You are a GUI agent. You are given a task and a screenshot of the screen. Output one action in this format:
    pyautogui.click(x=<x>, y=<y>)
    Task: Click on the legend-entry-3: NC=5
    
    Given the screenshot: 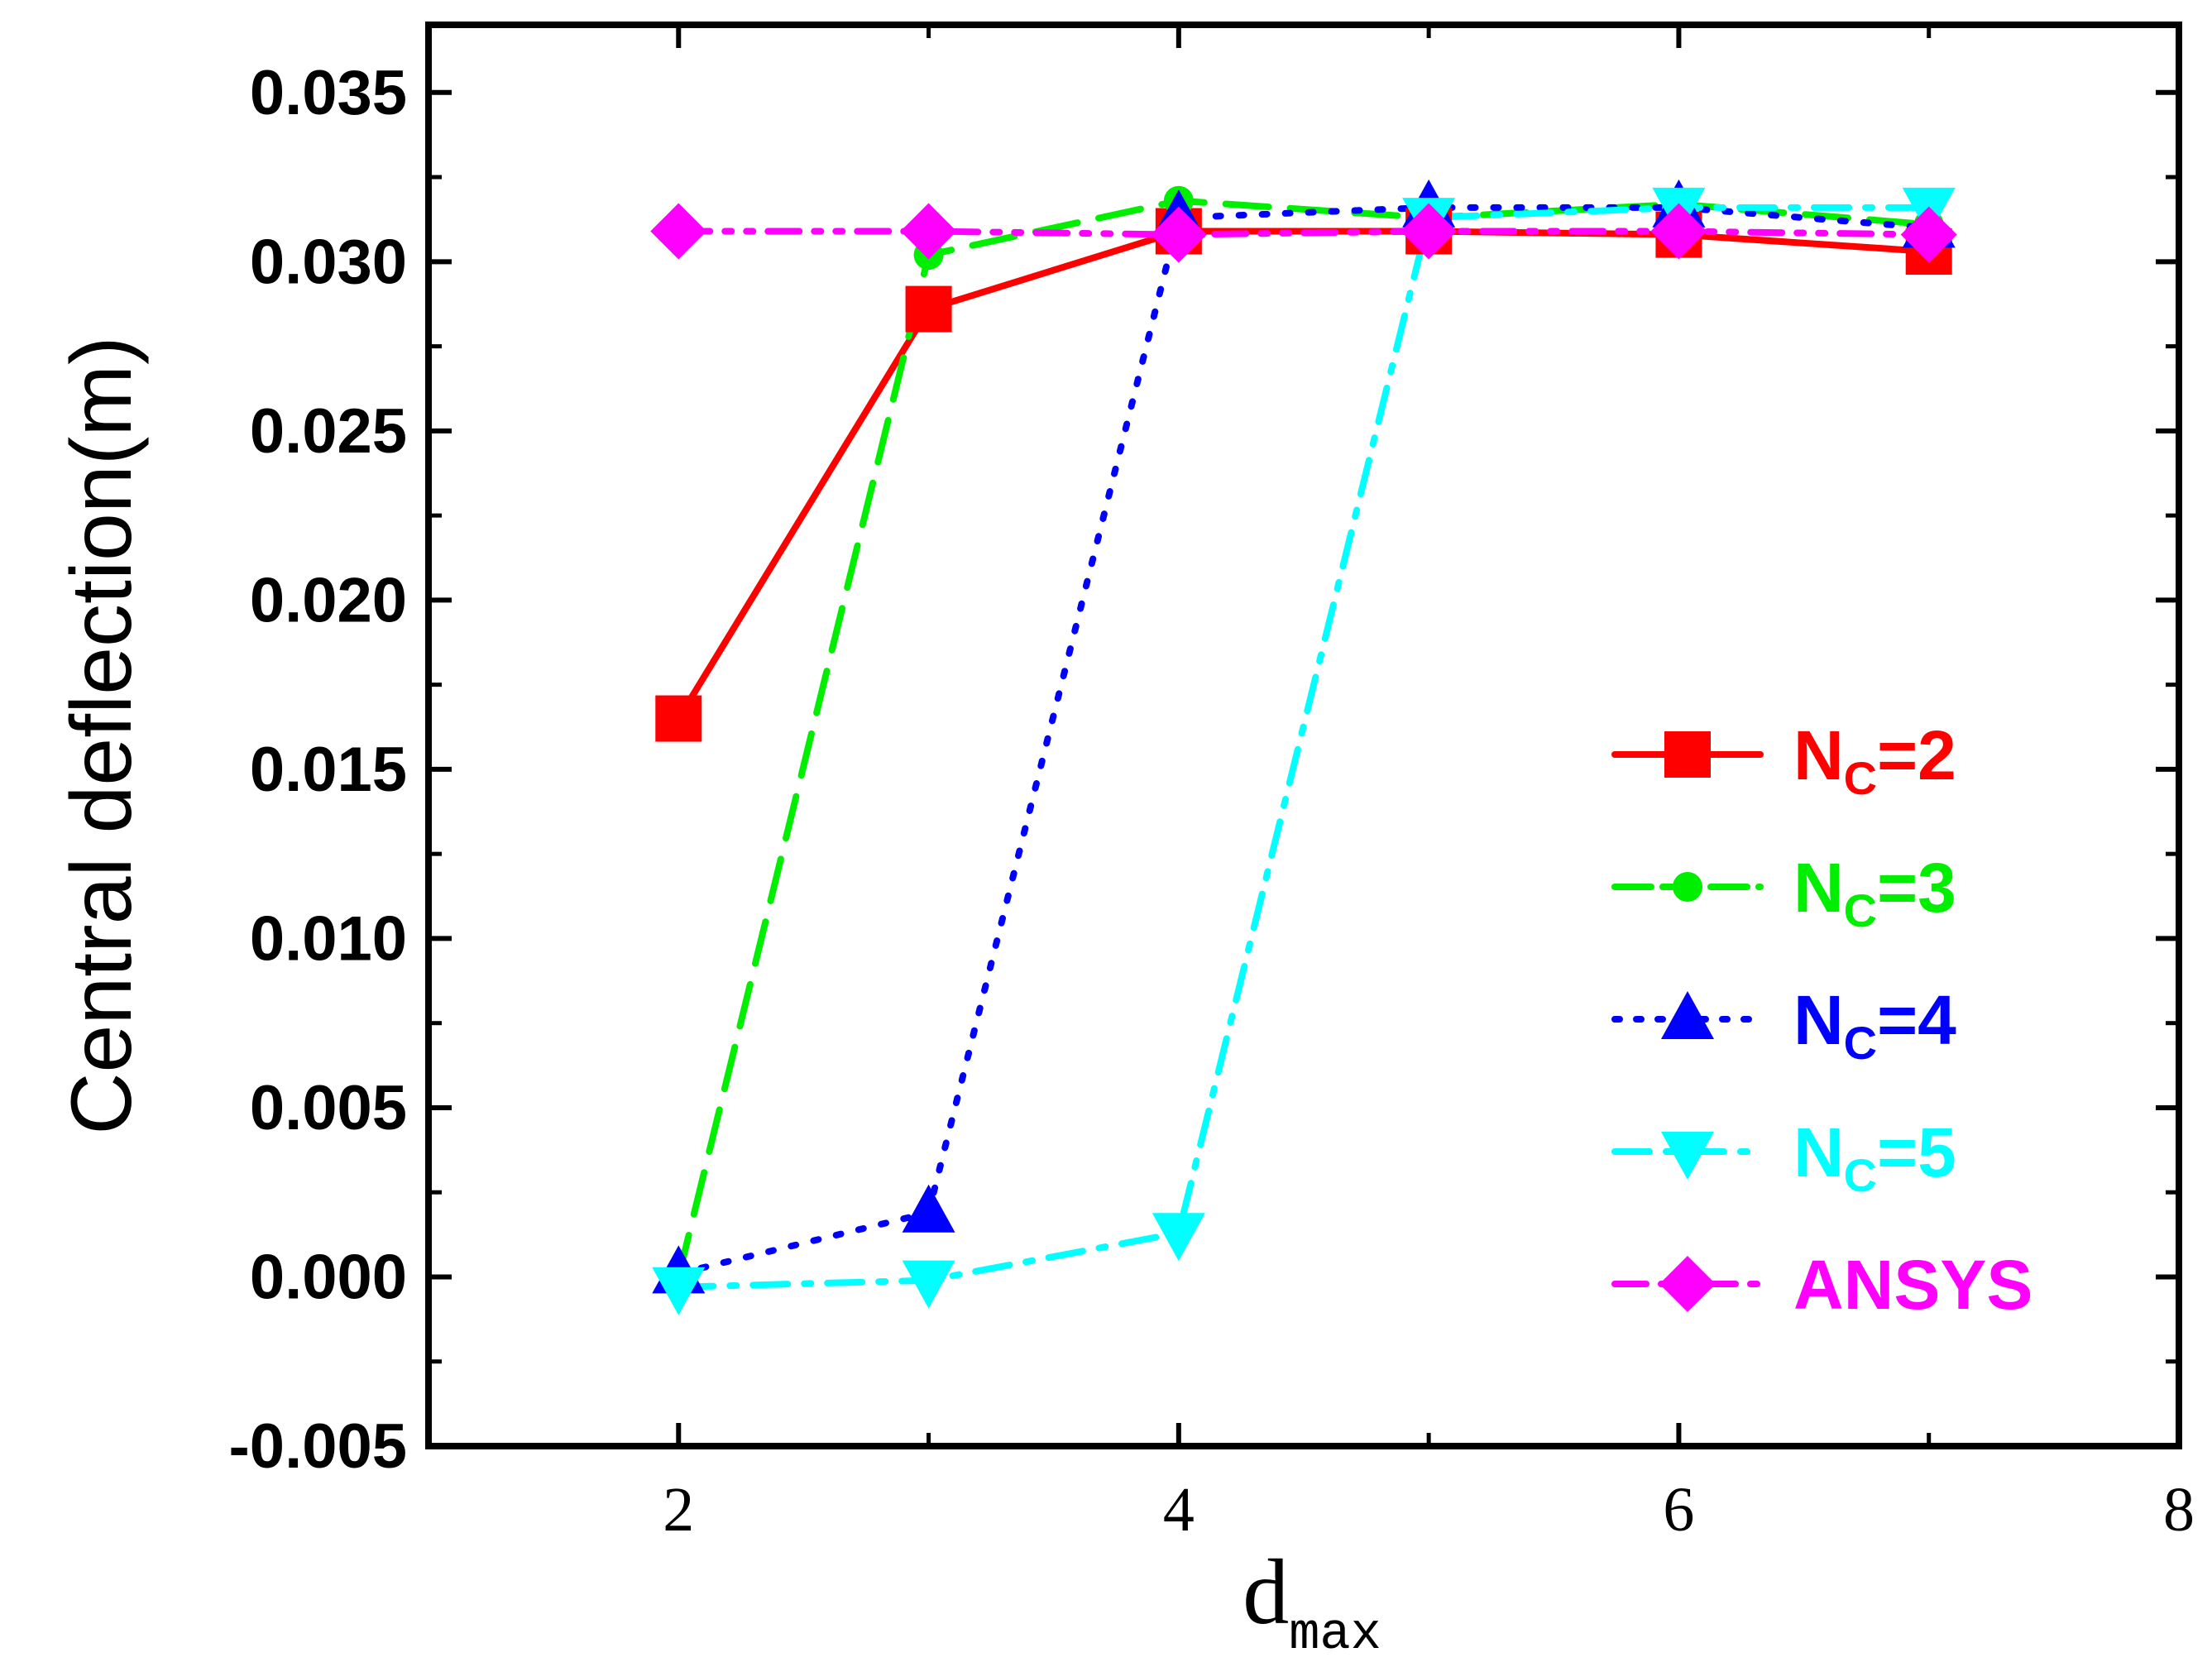 What is the action you would take?
    pyautogui.click(x=1783, y=1157)
    